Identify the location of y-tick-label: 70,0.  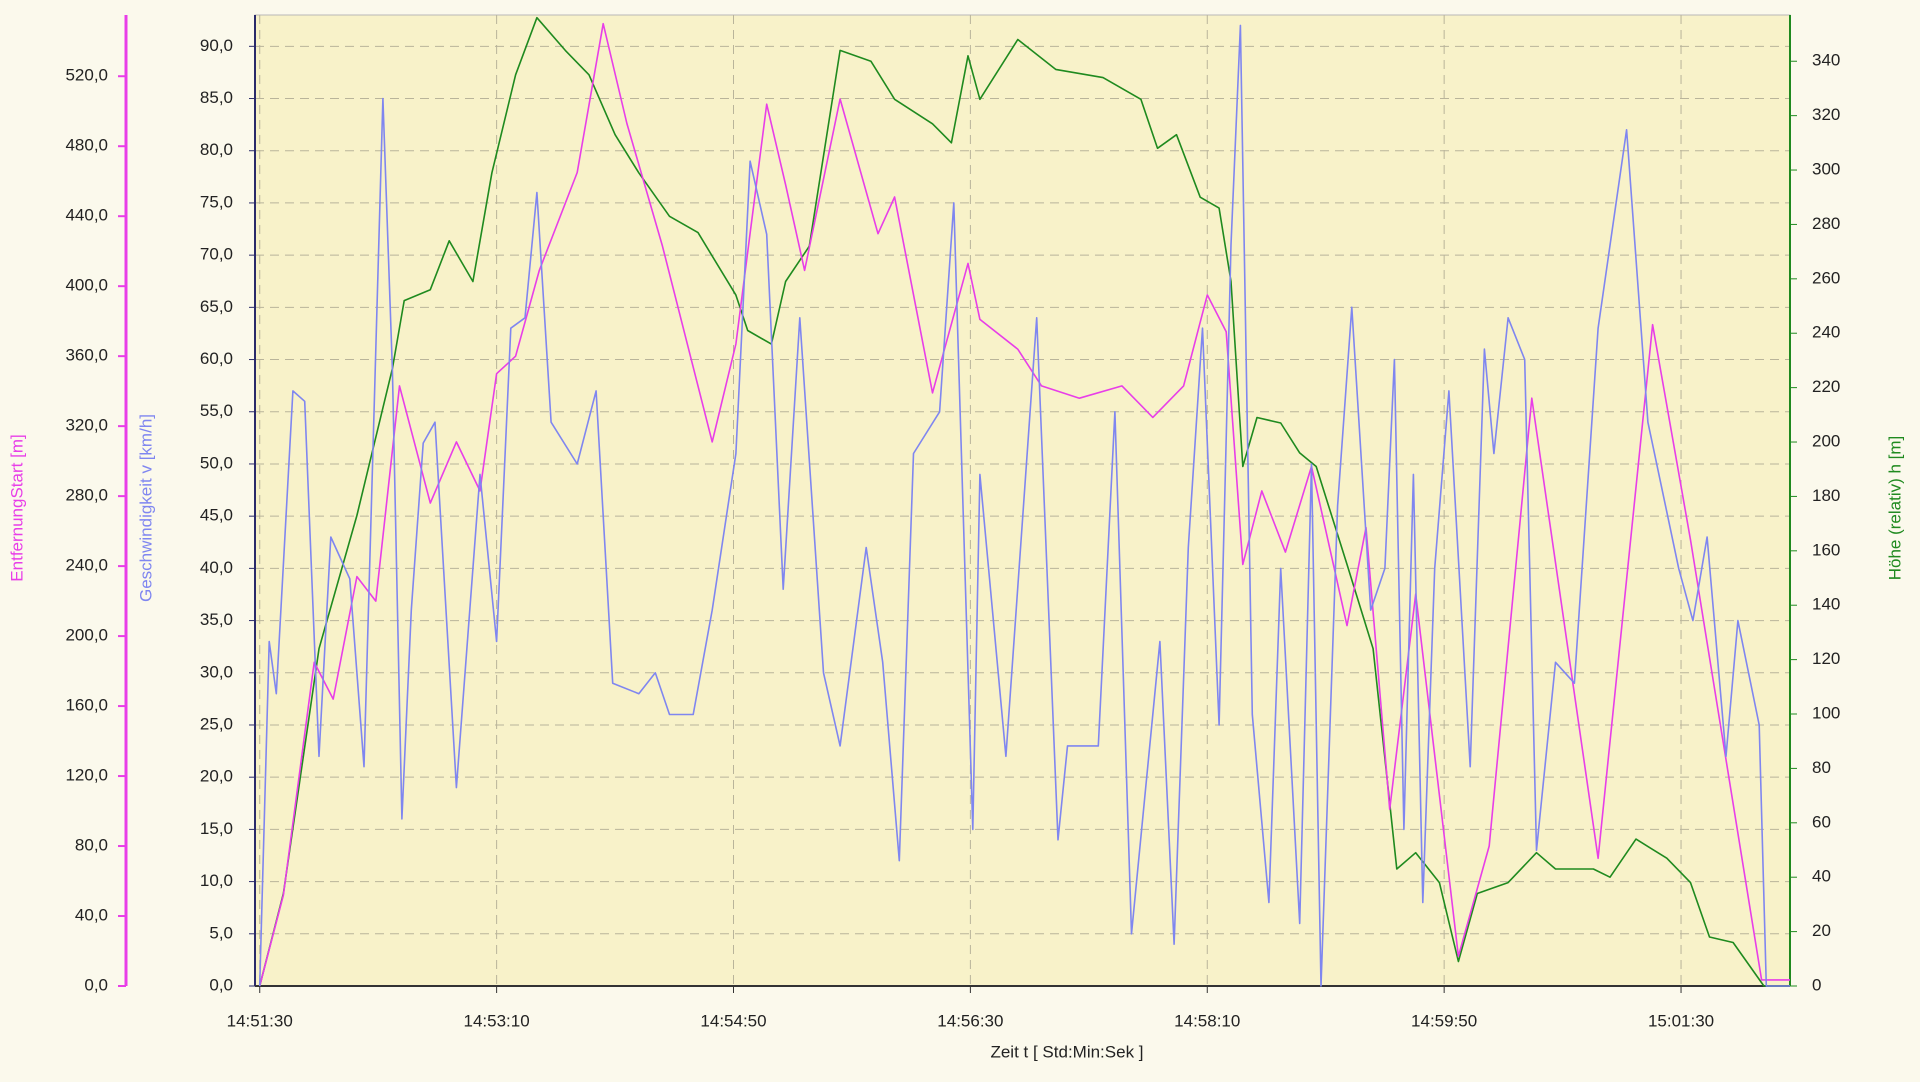
(216, 254).